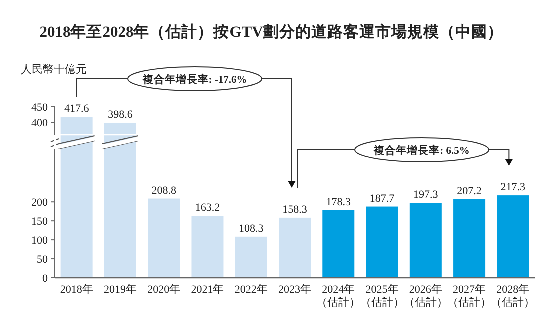 The width and height of the screenshot is (543, 323). What do you see at coordinates (383, 198) in the screenshot?
I see `data-label: 187.7` at bounding box center [383, 198].